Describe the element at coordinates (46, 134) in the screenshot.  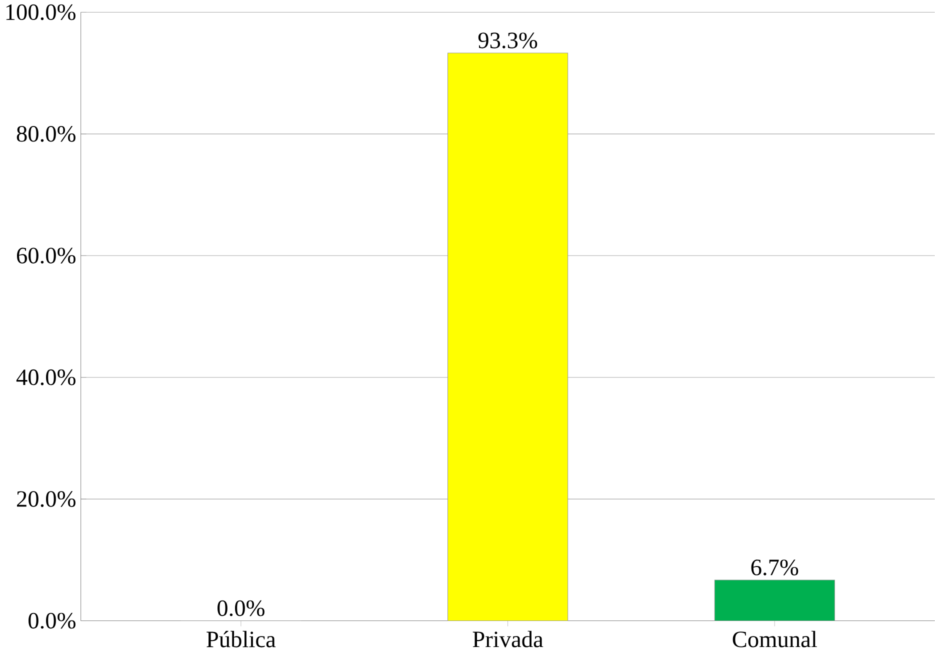
I see `y-tick-label: 80.0%` at that location.